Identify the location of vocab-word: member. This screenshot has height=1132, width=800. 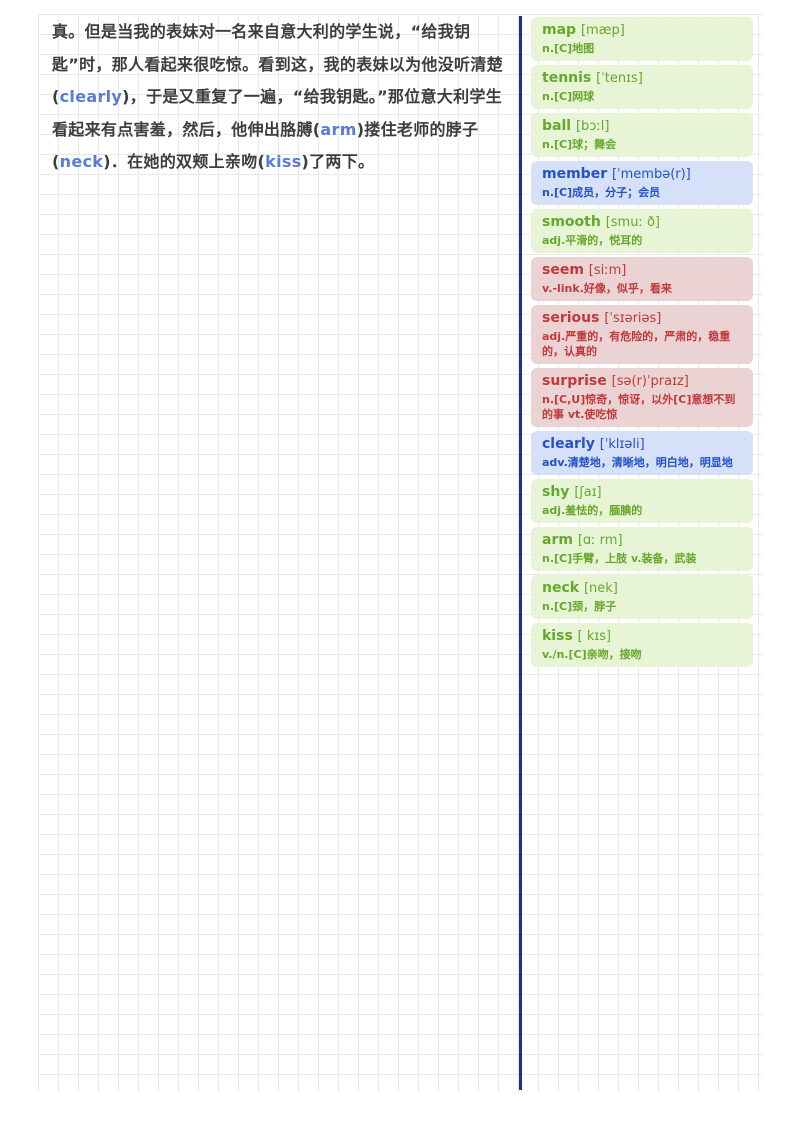
(575, 174).